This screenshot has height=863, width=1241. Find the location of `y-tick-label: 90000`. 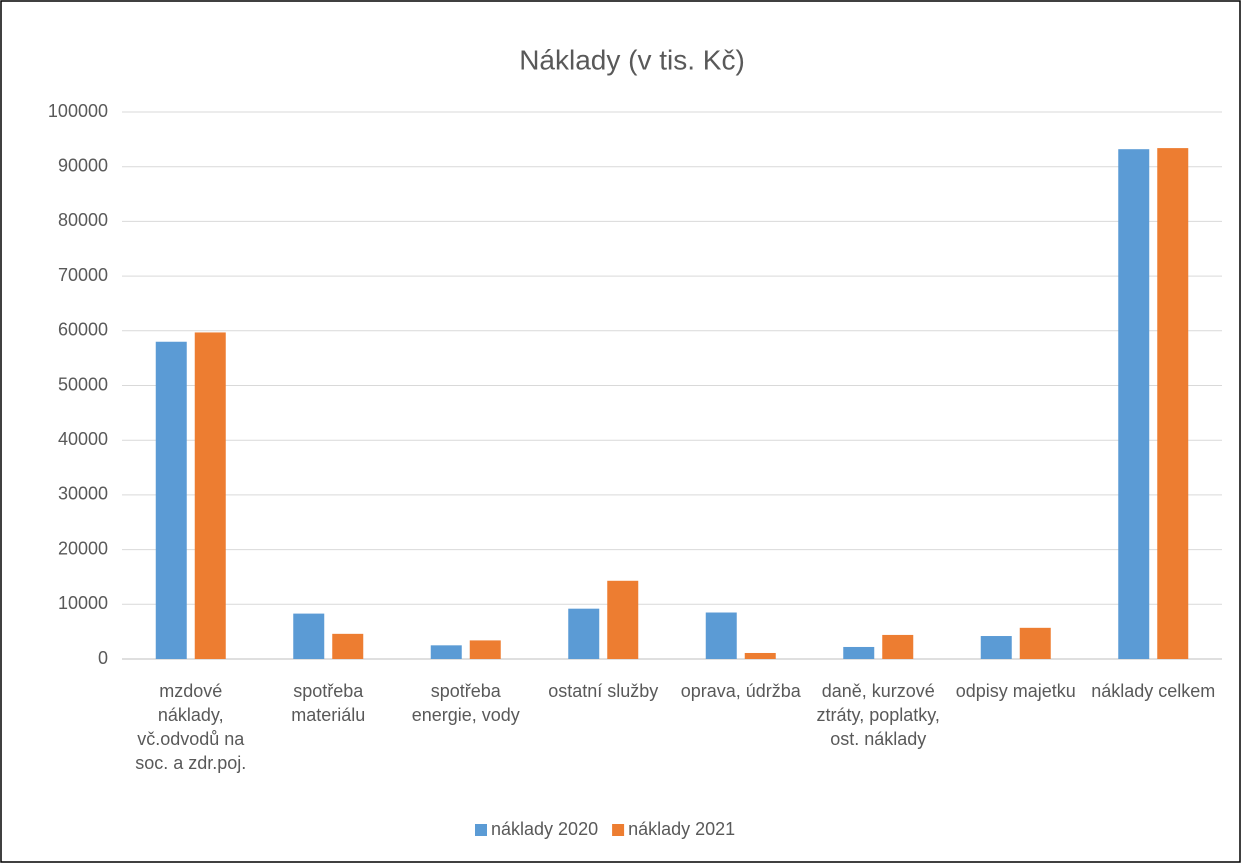

y-tick-label: 90000 is located at coordinates (83, 165).